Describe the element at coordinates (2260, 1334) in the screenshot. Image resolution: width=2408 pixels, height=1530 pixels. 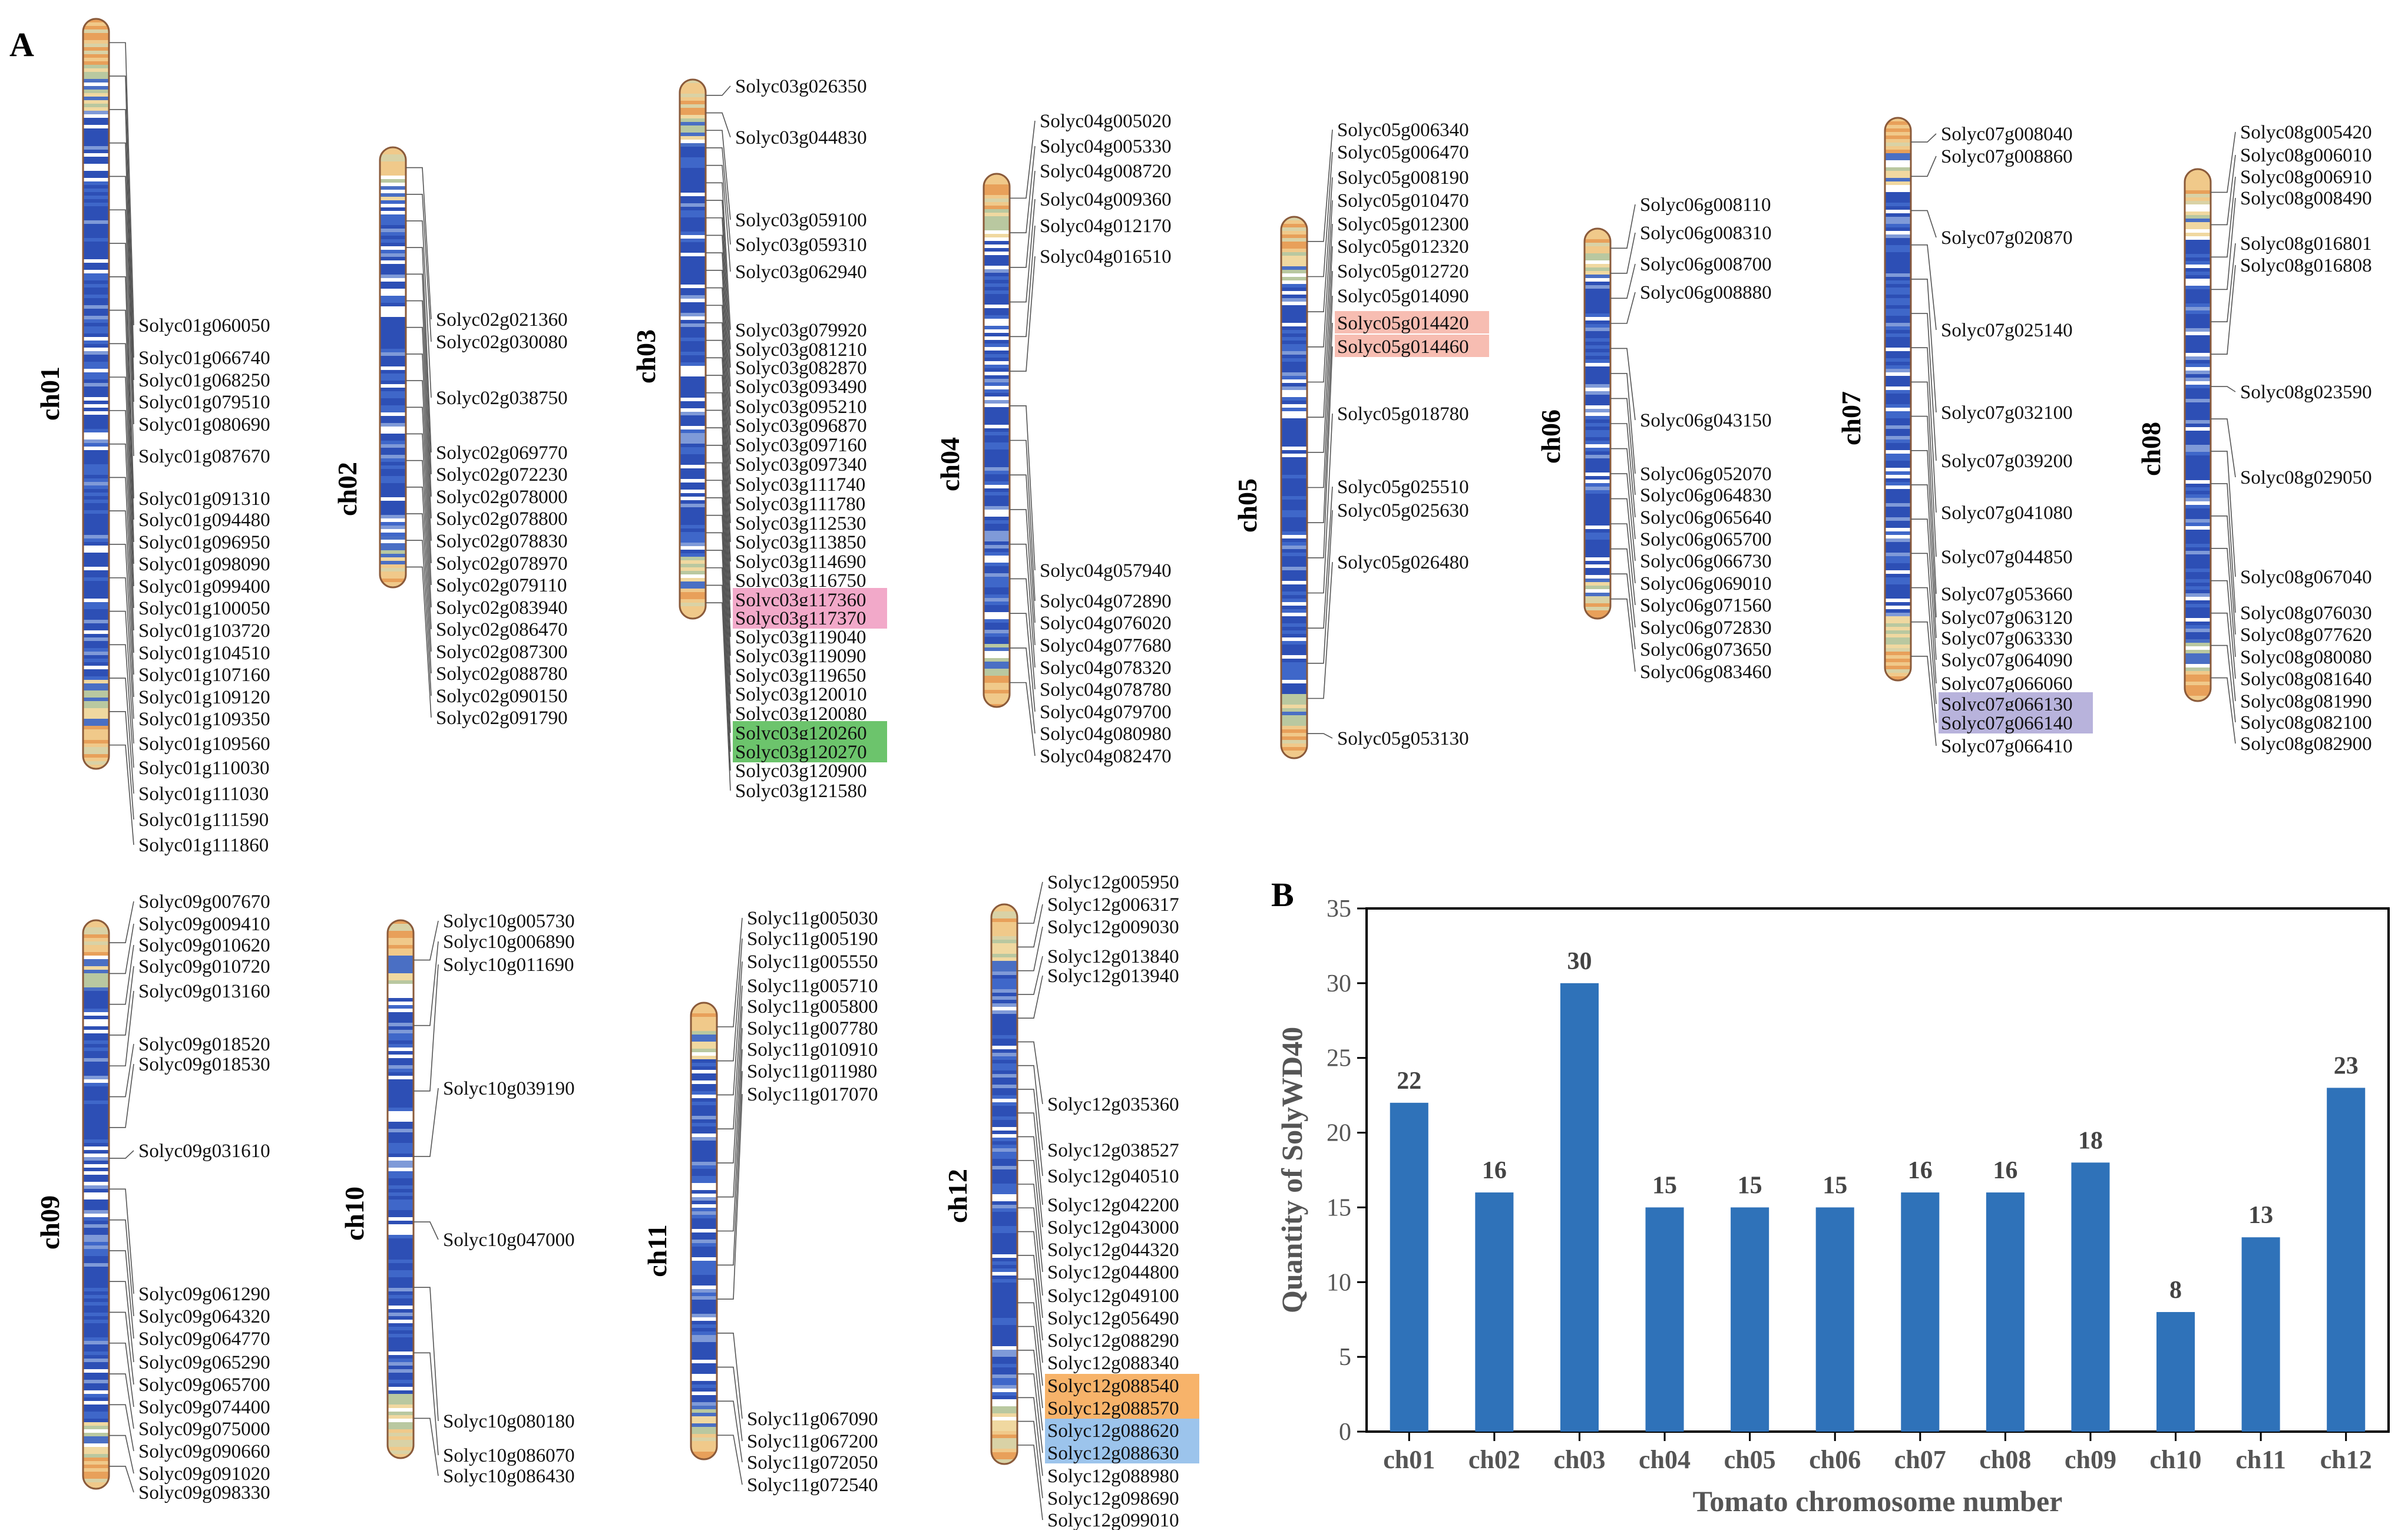
I see `bar-ch11` at that location.